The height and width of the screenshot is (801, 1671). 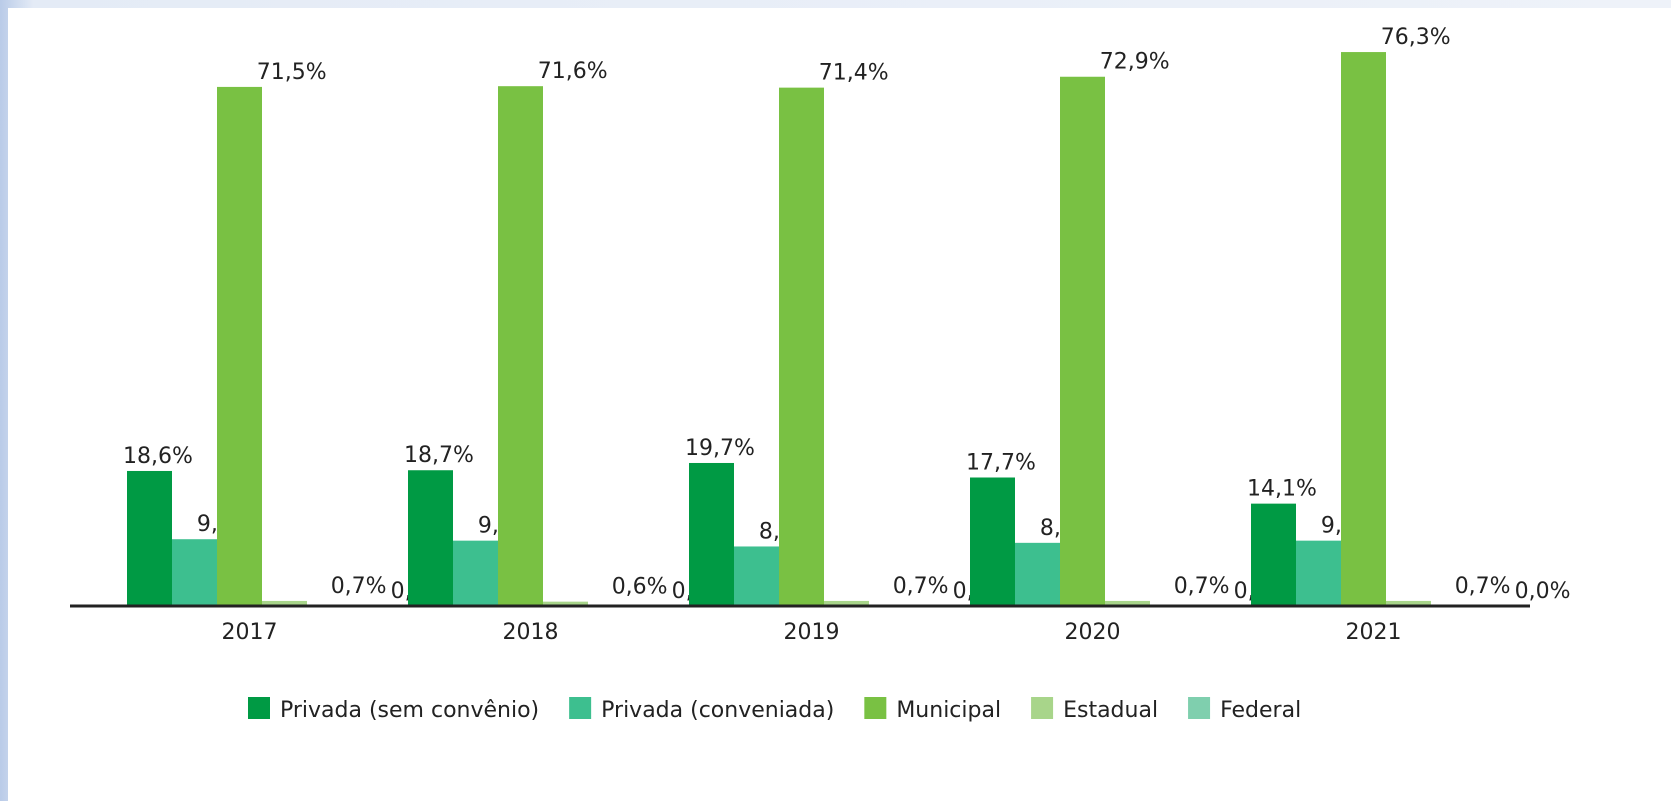 What do you see at coordinates (1260, 710) in the screenshot?
I see `legend-label: Federal` at bounding box center [1260, 710].